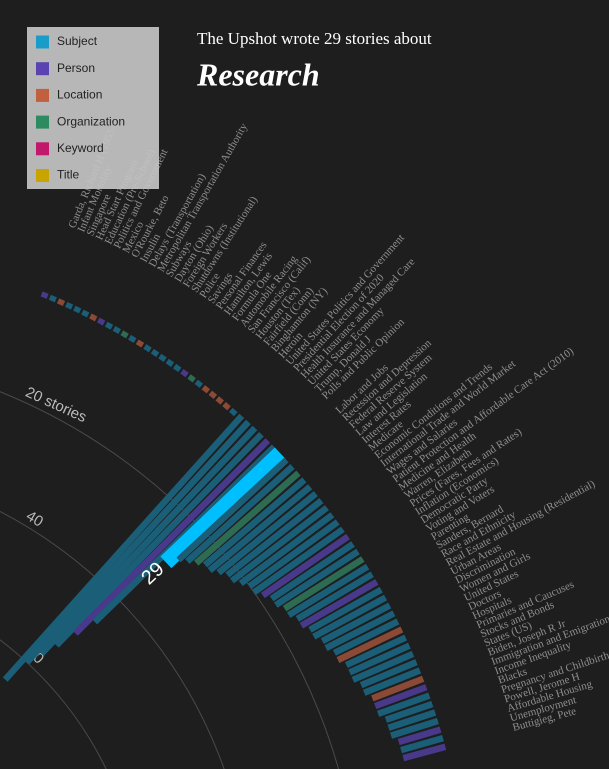 This screenshot has height=769, width=609. I want to click on legend-label: Location, so click(79, 95).